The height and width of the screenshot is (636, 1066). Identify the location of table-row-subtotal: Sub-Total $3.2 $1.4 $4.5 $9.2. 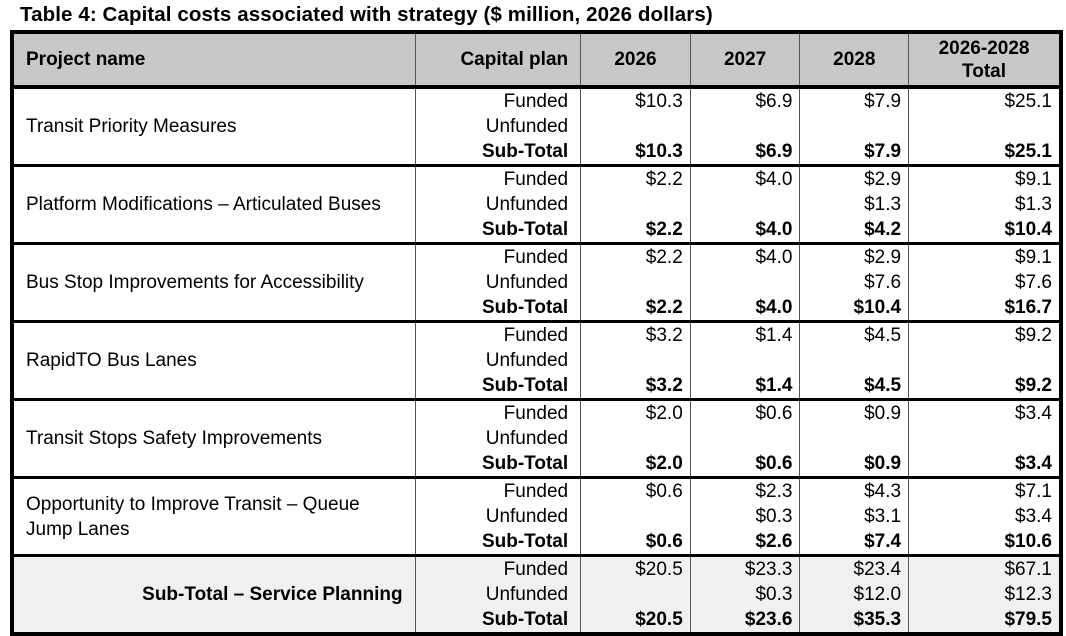
(536, 386).